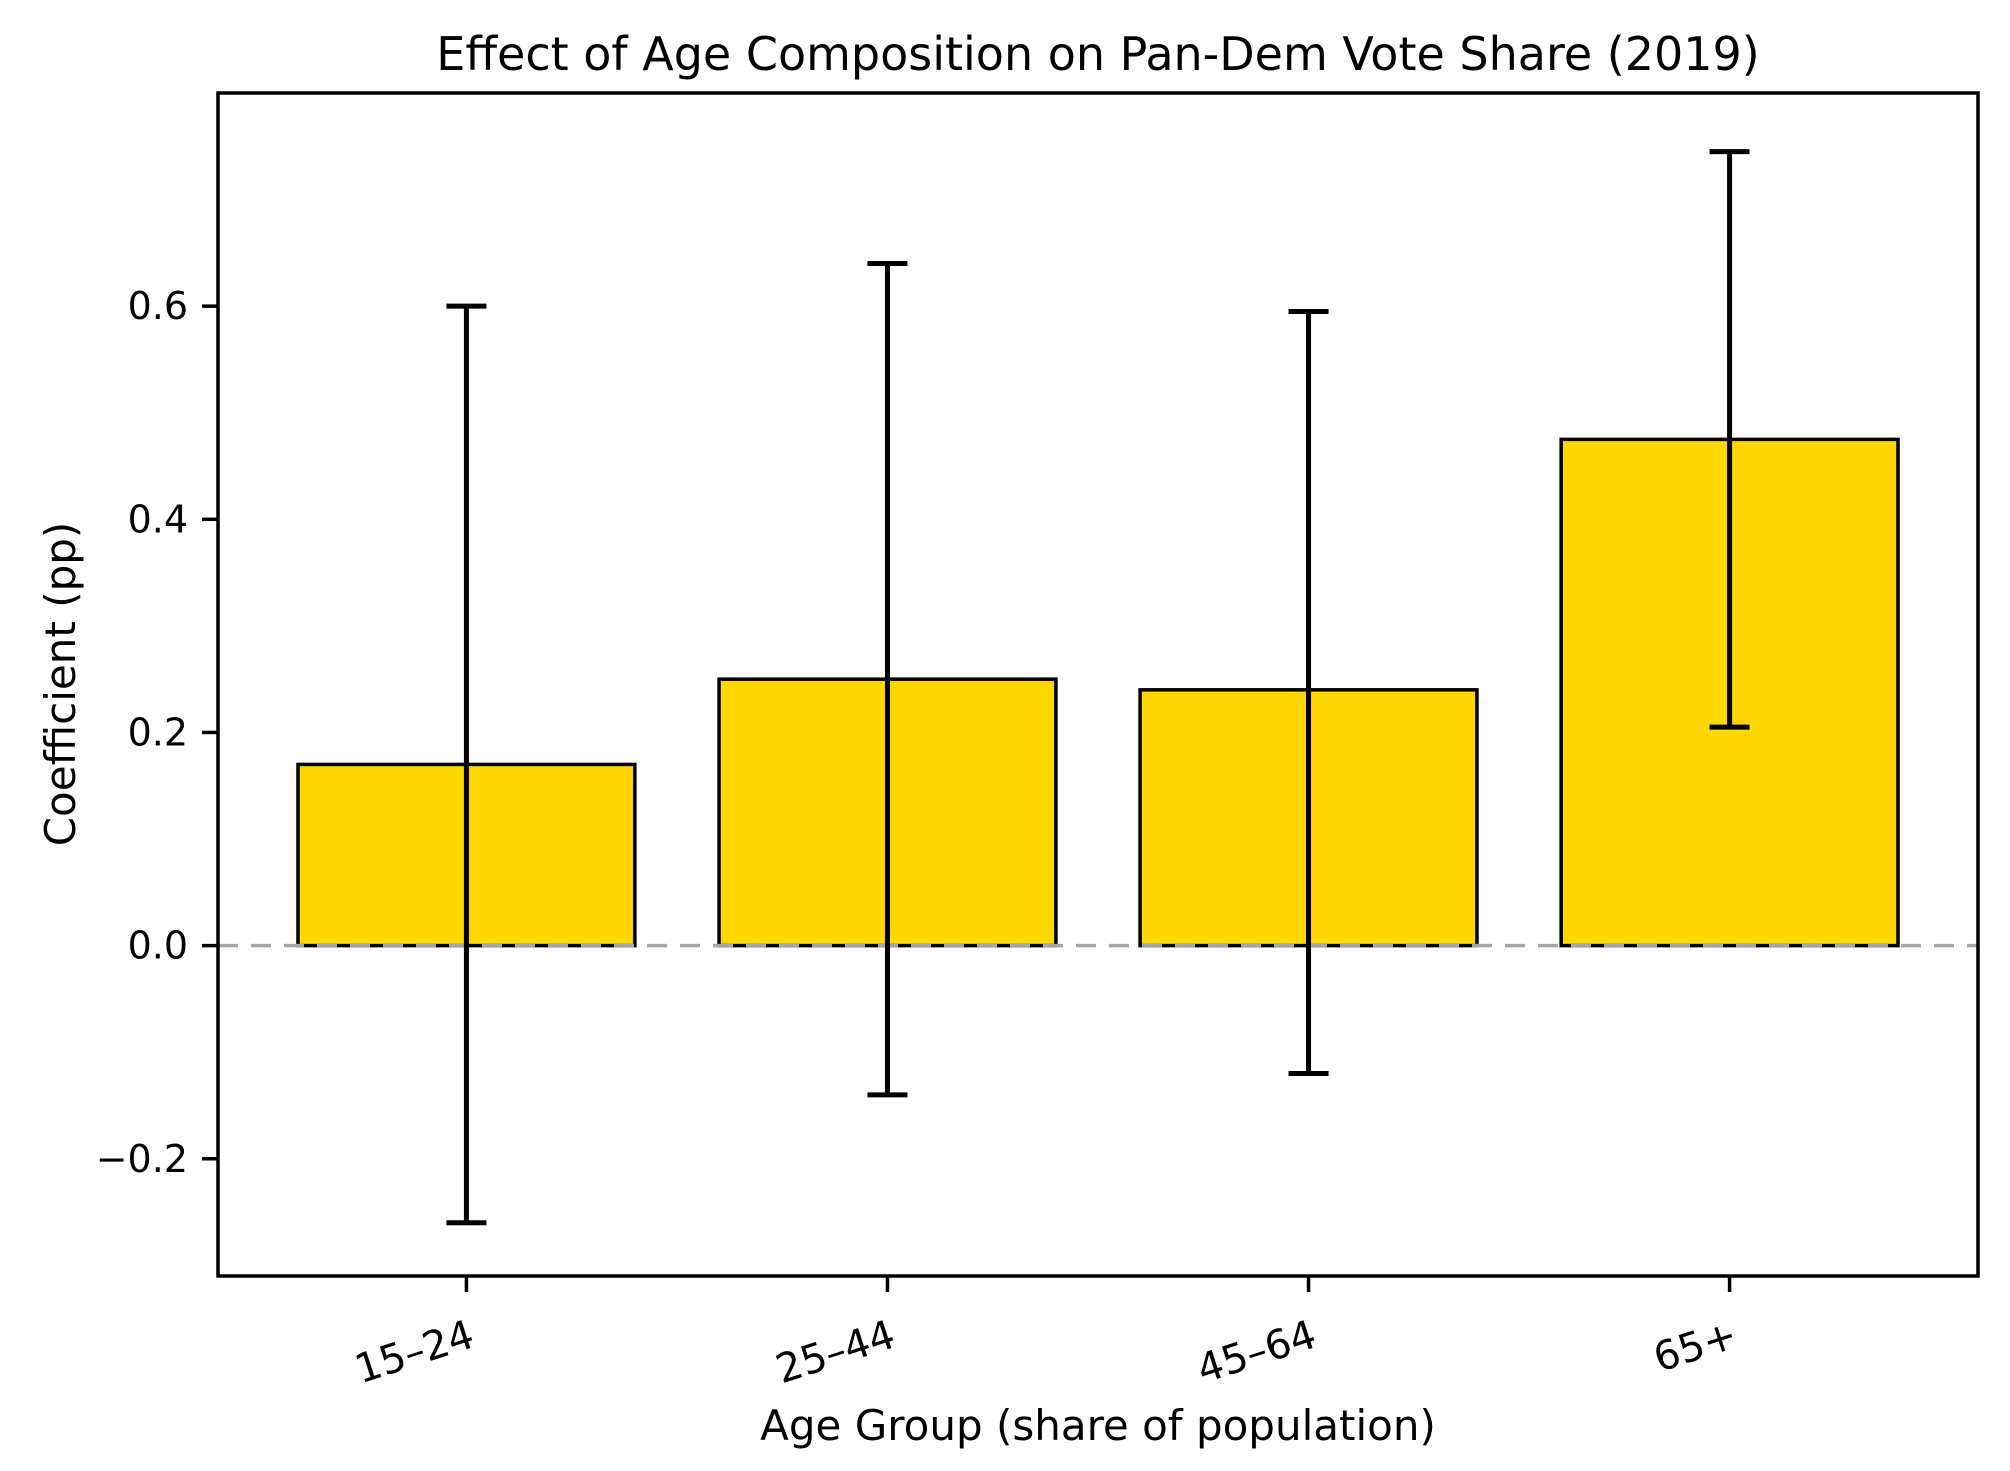 Image resolution: width=2010 pixels, height=1471 pixels. Describe the element at coordinates (1257, 1352) in the screenshot. I see `x-tick-label-2: 45–64` at that location.